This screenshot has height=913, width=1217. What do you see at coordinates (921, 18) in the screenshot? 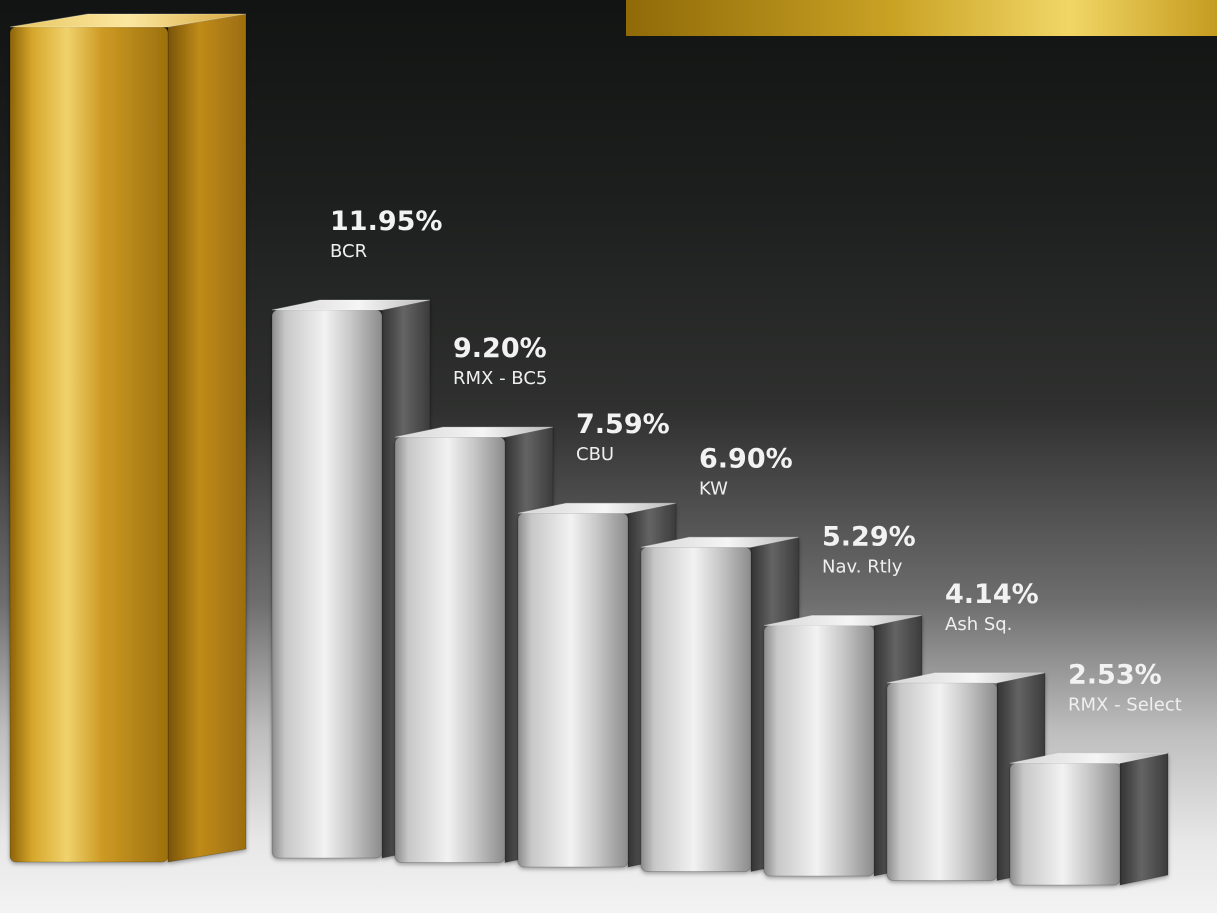
I see `top-gold-banner` at bounding box center [921, 18].